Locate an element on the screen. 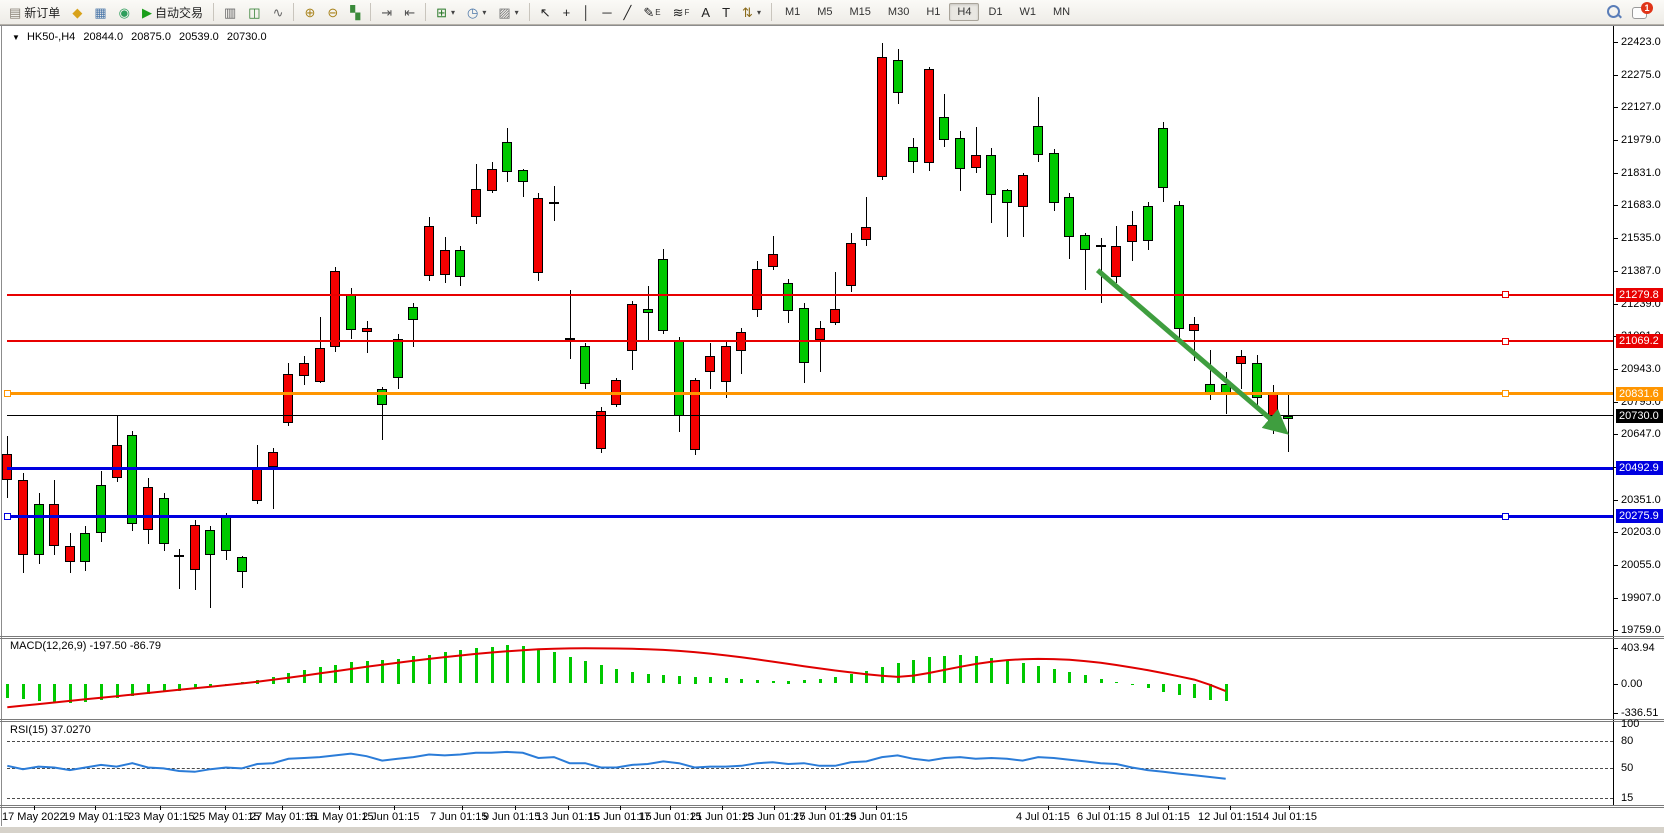  timeframe-mn: MN is located at coordinates (1062, 12).